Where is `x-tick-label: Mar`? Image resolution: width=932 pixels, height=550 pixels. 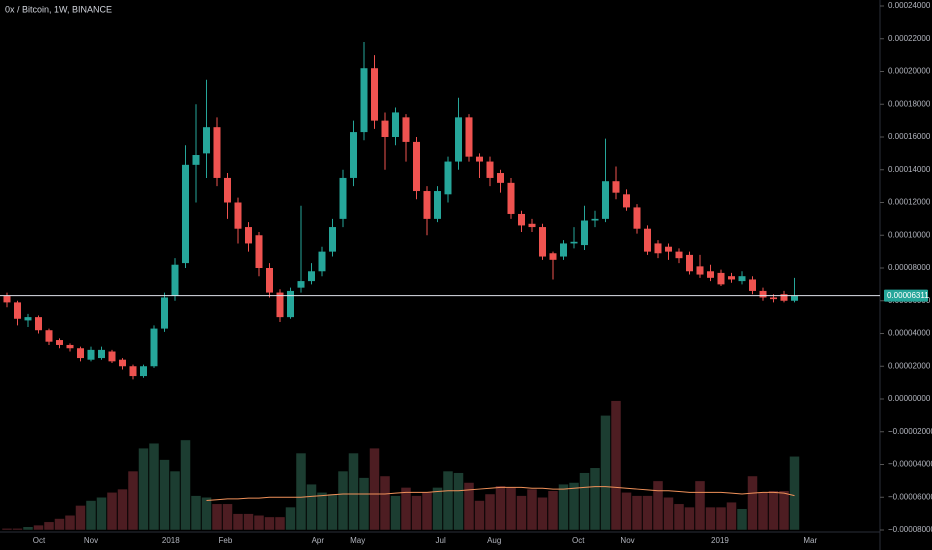 x-tick-label: Mar is located at coordinates (810, 540).